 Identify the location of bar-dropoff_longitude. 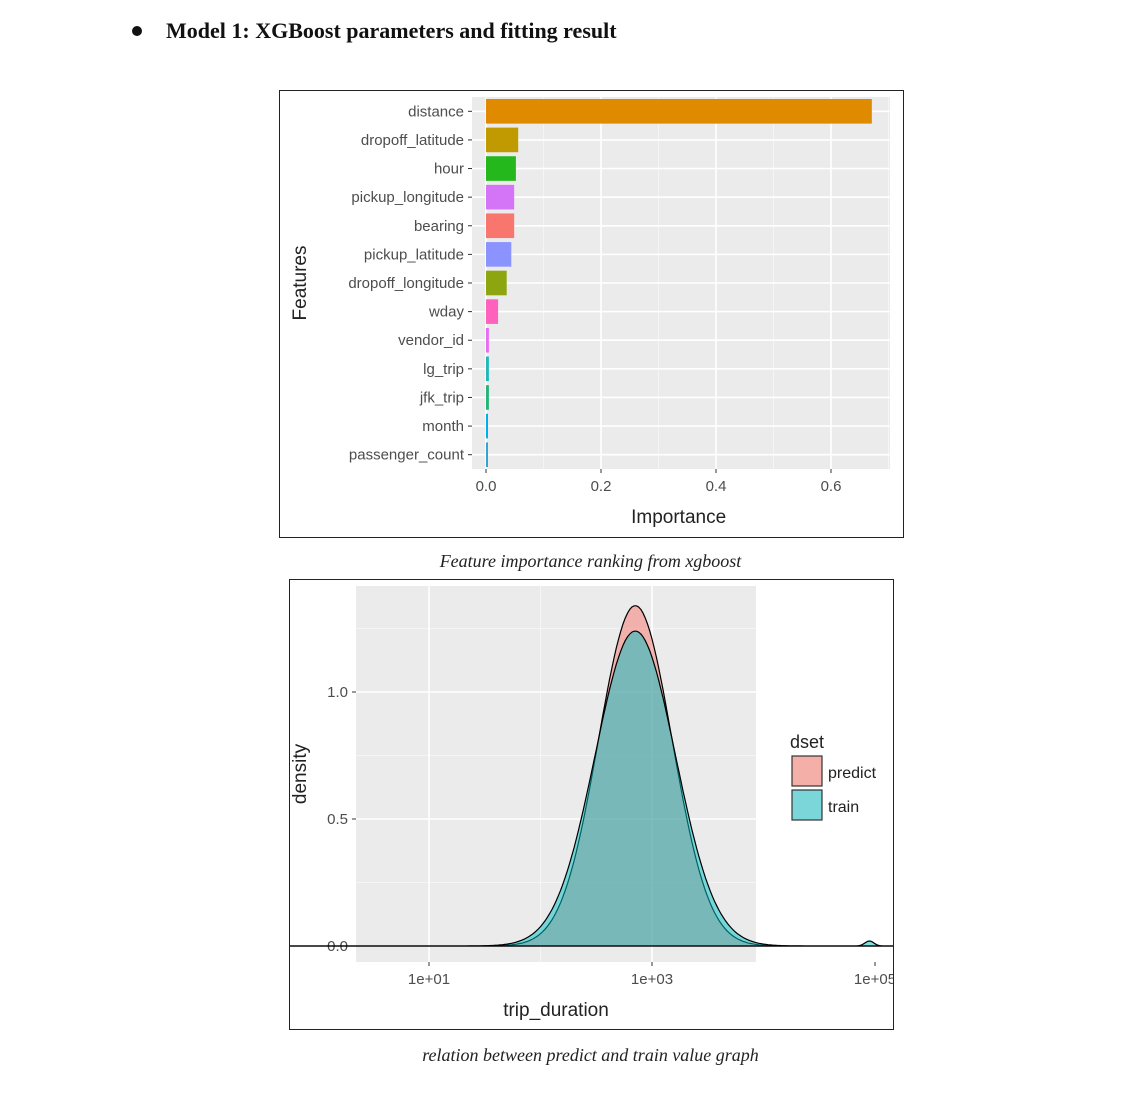
(496, 283).